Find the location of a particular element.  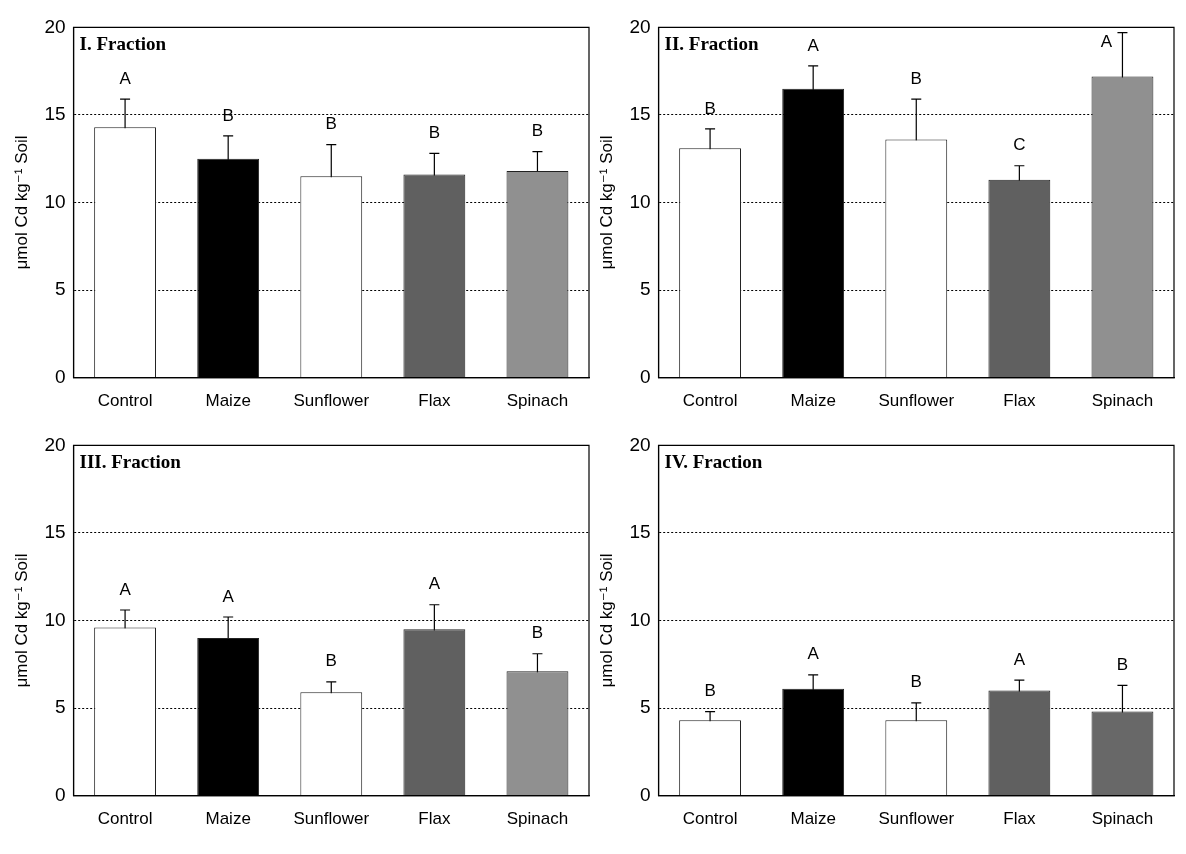

chart-title: I. Fraction is located at coordinates (123, 43).